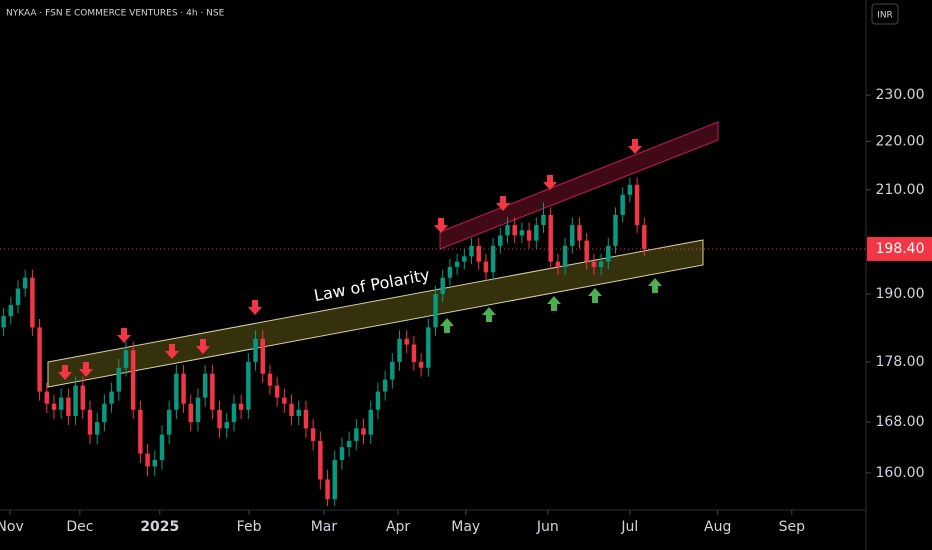 The width and height of the screenshot is (932, 550). I want to click on y-tick-label: 160.00, so click(900, 473).